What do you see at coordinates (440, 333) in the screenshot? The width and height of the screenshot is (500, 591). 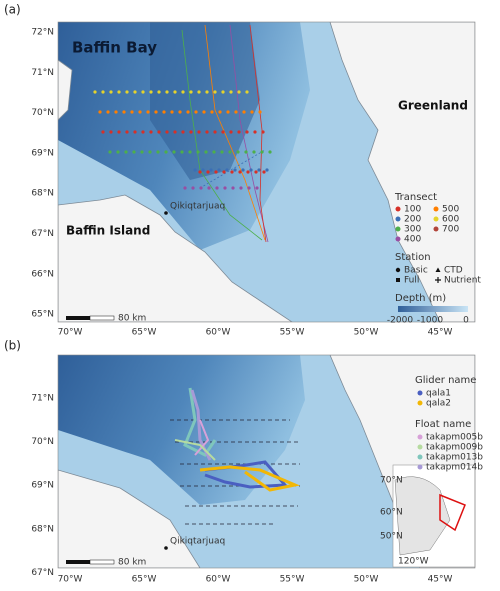 I see `lon-label: 45°W` at bounding box center [440, 333].